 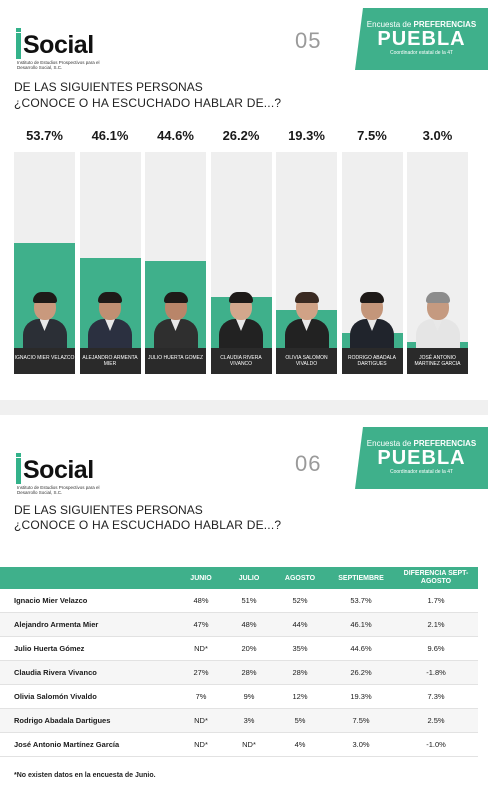 What do you see at coordinates (308, 463) in the screenshot?
I see `slide-number: 06` at bounding box center [308, 463].